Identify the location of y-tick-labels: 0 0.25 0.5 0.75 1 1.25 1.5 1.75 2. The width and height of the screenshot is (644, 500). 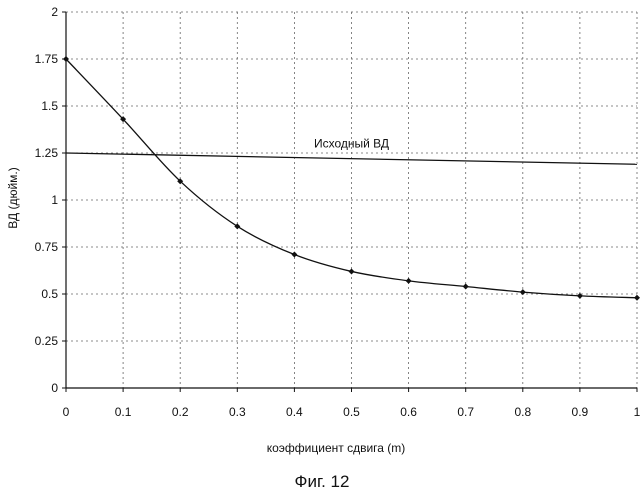
(47, 200).